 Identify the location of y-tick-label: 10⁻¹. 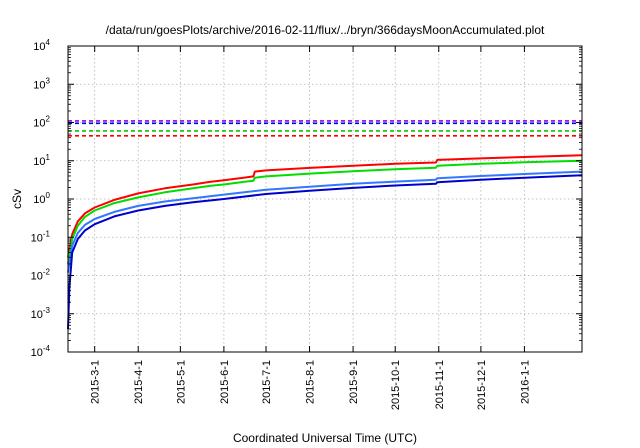
(41, 236).